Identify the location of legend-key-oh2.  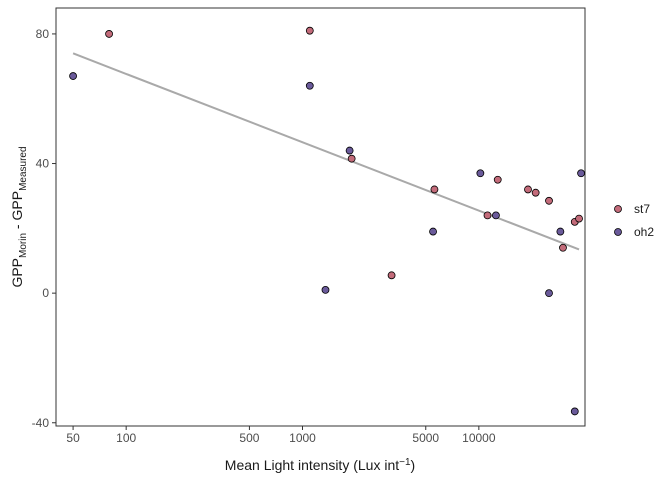
(618, 232).